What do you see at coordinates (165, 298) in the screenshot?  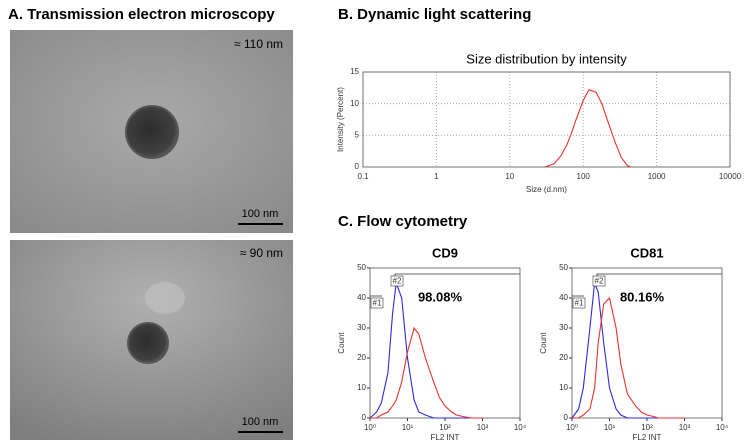 I see `halo` at bounding box center [165, 298].